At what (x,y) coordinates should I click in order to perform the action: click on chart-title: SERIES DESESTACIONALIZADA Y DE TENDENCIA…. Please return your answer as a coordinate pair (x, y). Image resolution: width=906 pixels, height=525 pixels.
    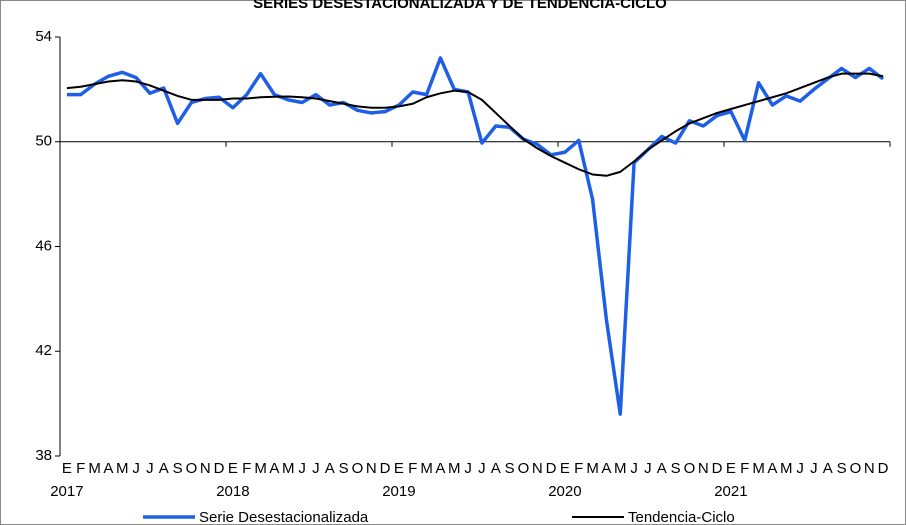
    Looking at the image, I should click on (460, 6).